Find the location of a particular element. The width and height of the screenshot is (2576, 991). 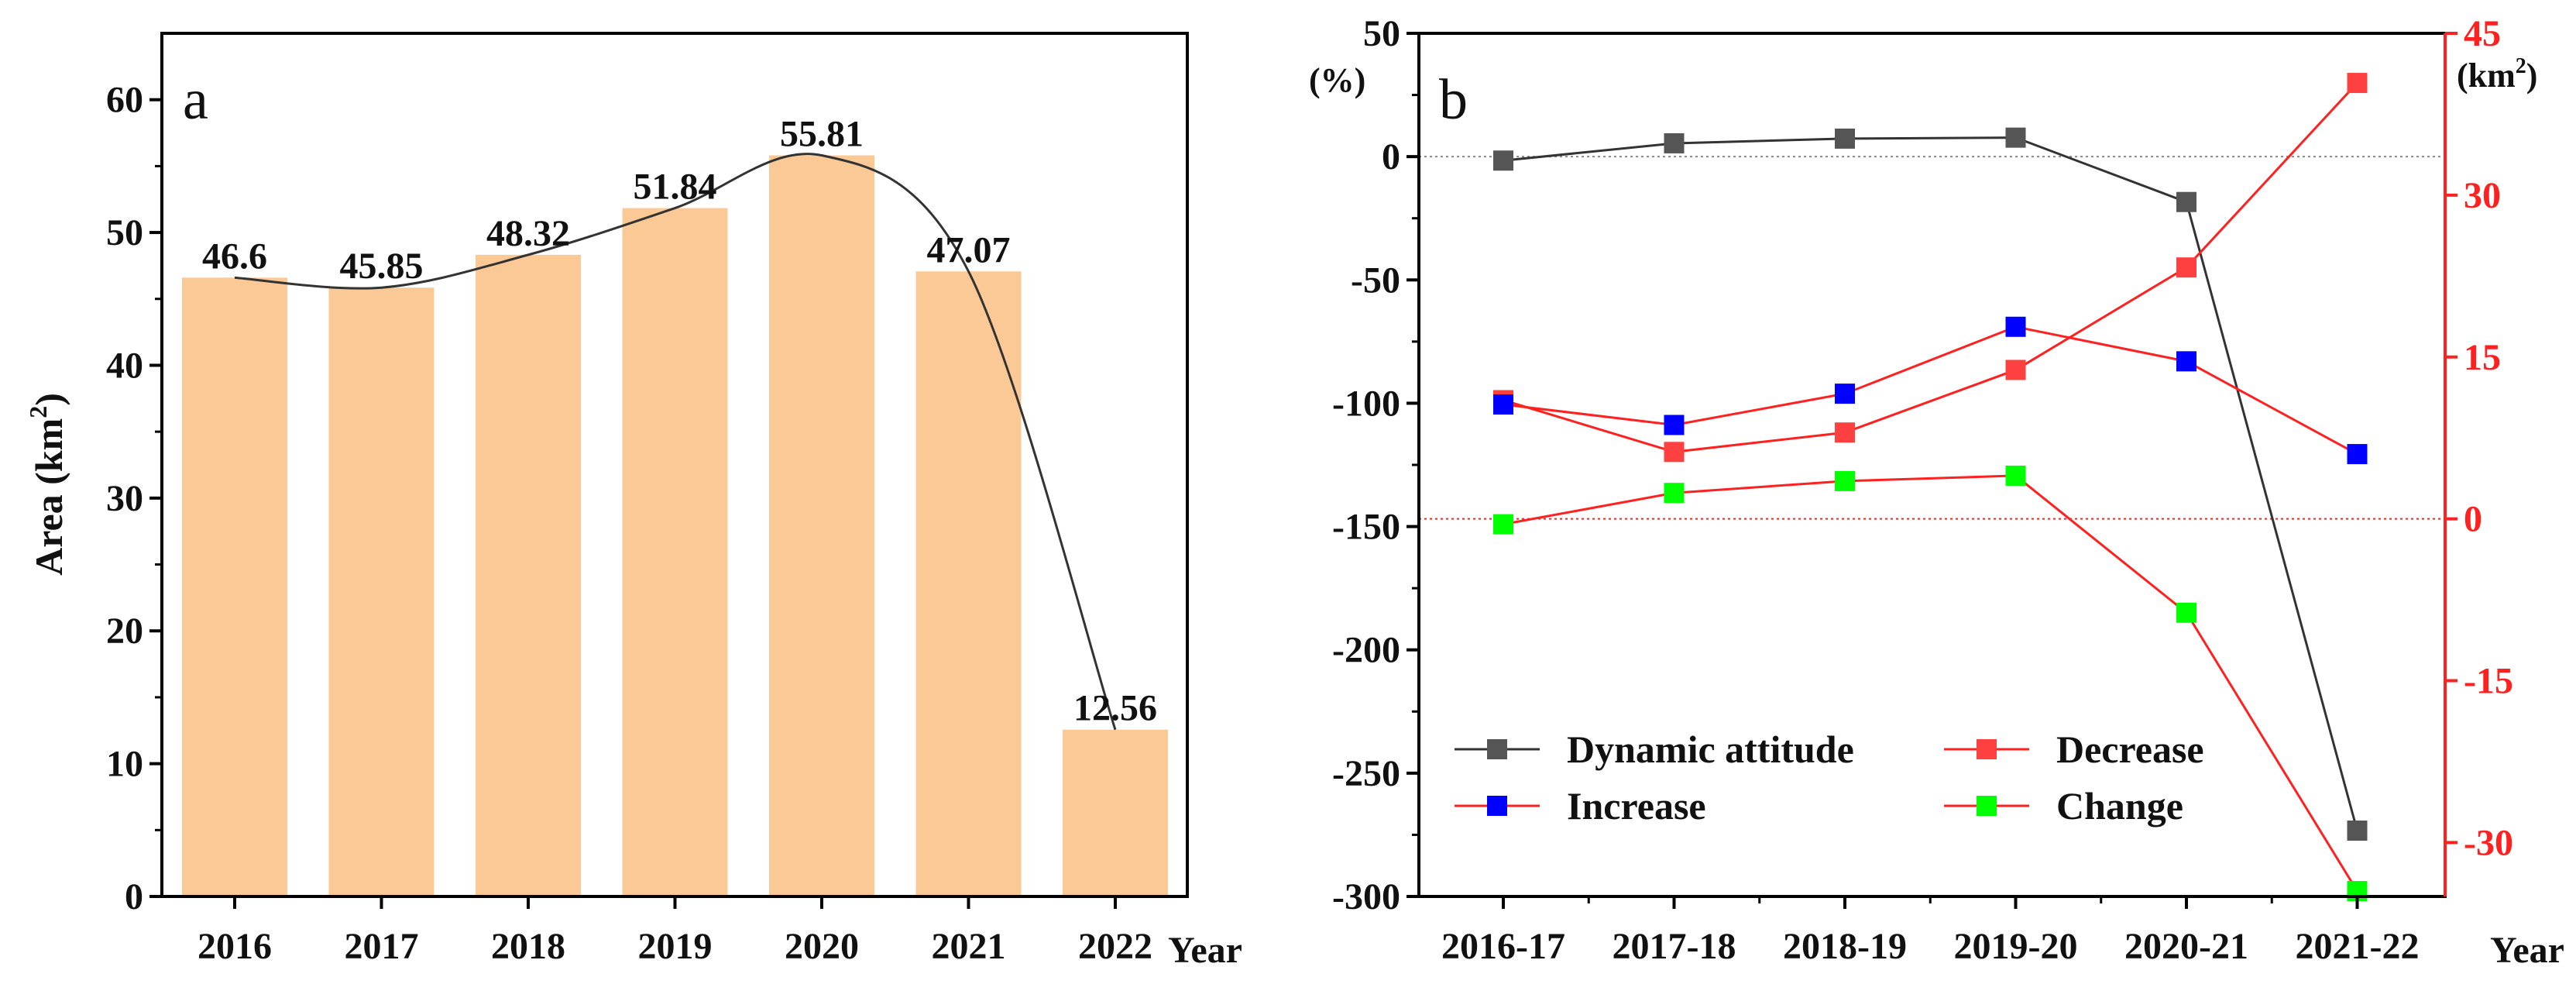

series-line-change is located at coordinates (1930, 683).